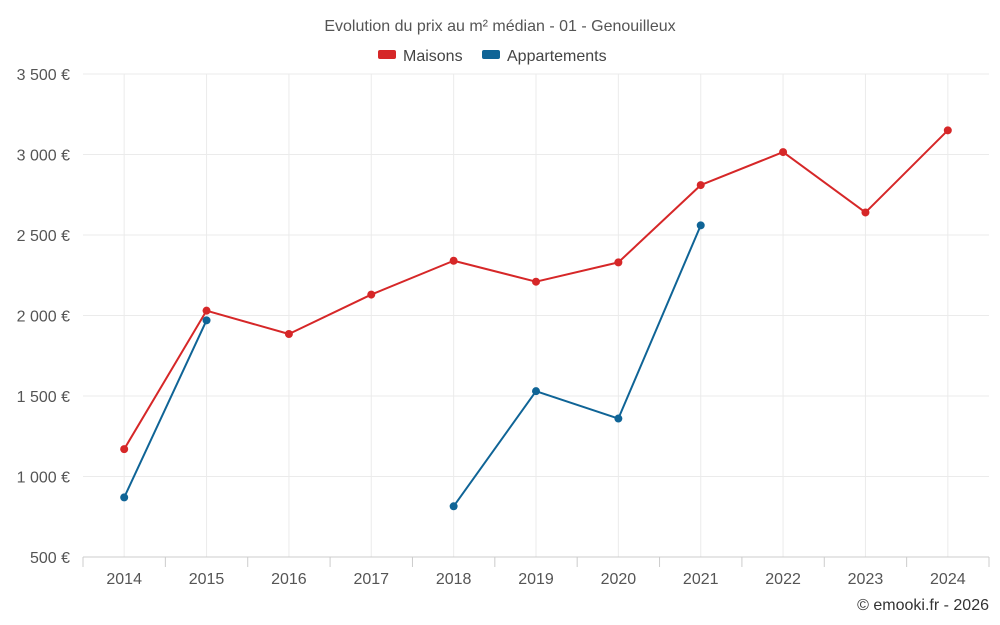 This screenshot has height=625, width=1000. What do you see at coordinates (700, 185) in the screenshot?
I see `data-point-maisons-2021` at bounding box center [700, 185].